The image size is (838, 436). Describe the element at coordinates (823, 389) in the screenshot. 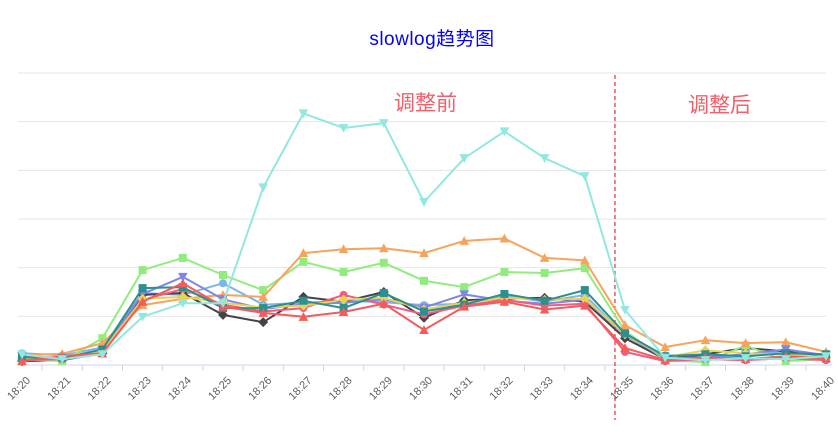

I see `x-axis-label: 18:40` at that location.